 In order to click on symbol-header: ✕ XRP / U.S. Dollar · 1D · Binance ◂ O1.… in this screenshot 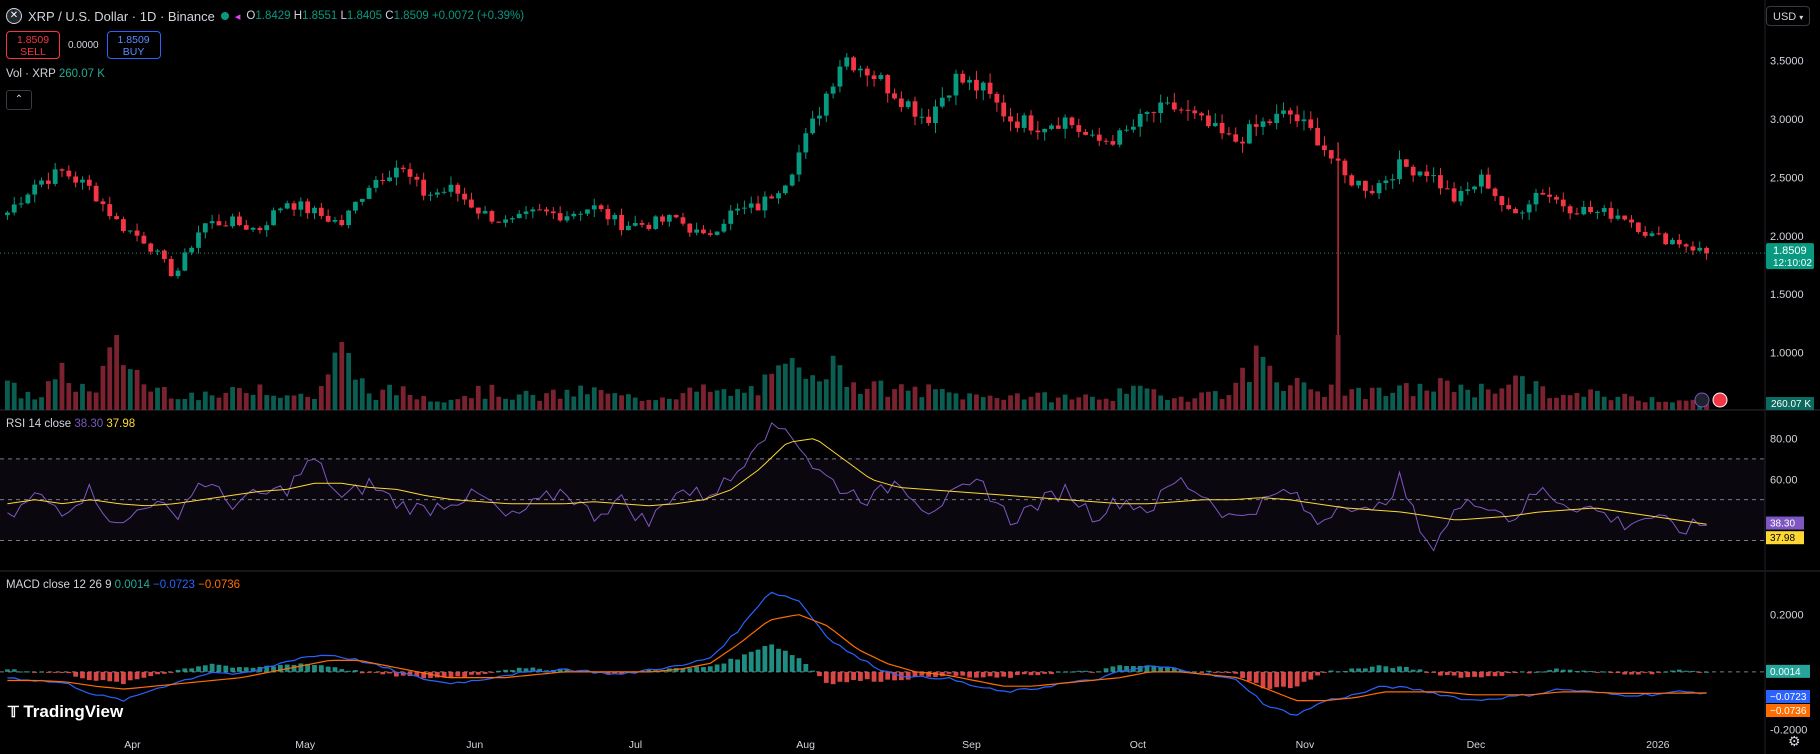, I will do `click(265, 16)`.